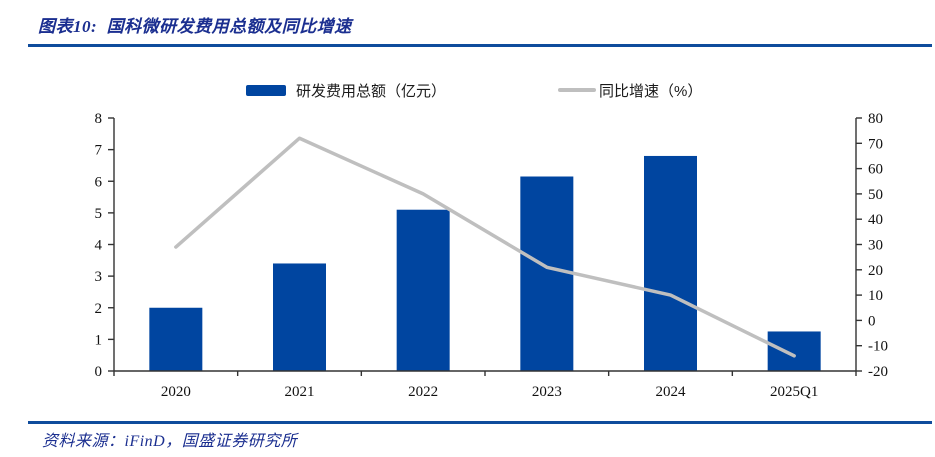 The height and width of the screenshot is (457, 935). I want to click on right-tick-label: 60, so click(875, 170).